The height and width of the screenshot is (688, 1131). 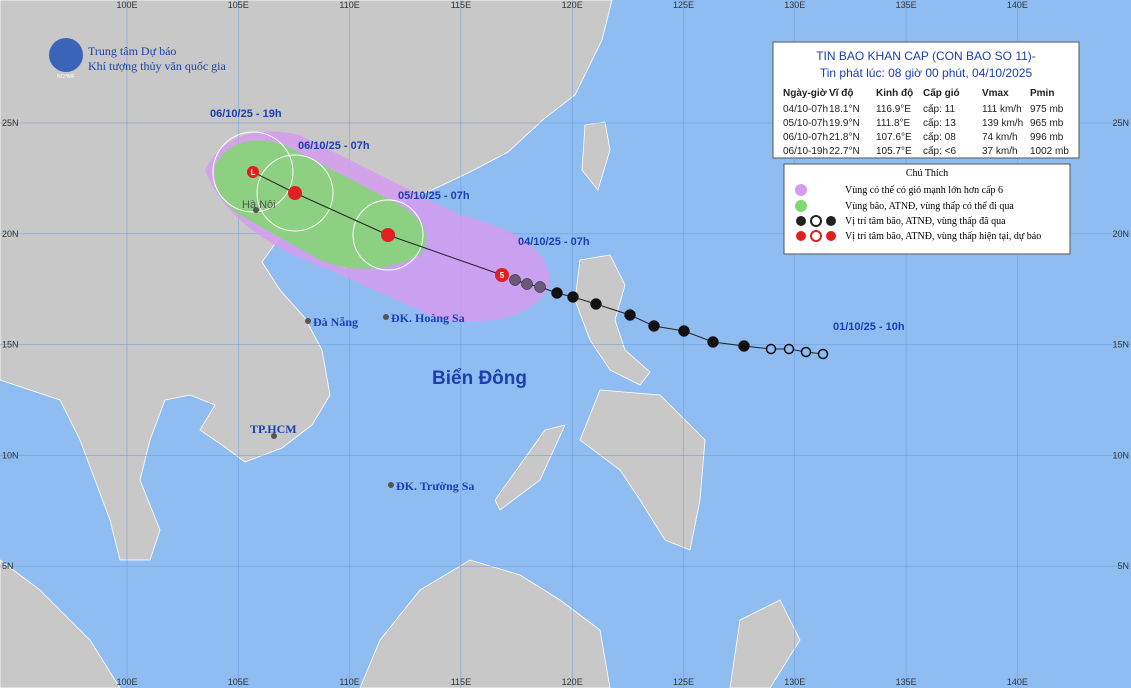 I want to click on svg-text: 5, so click(x=502, y=275).